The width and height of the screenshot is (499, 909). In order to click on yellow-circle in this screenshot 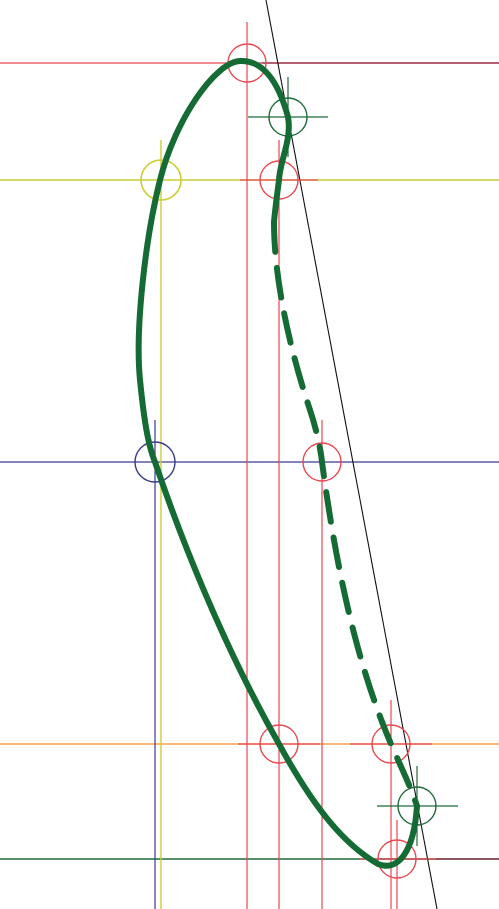, I will do `click(161, 180)`.